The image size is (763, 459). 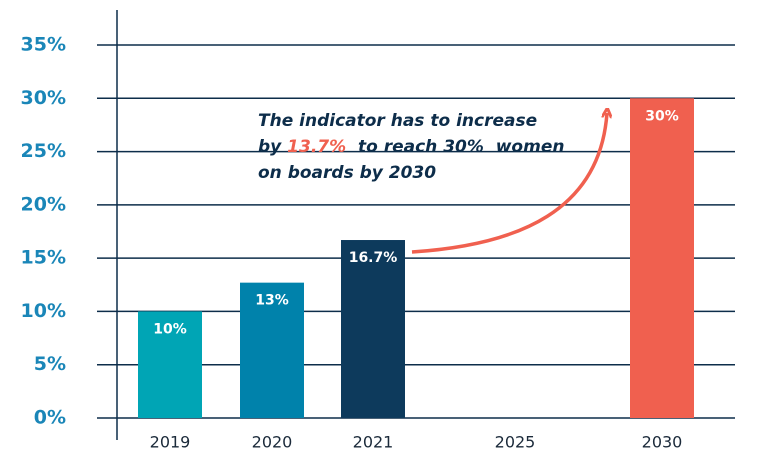 What do you see at coordinates (272, 147) in the screenshot?
I see `annotation-text: by` at bounding box center [272, 147].